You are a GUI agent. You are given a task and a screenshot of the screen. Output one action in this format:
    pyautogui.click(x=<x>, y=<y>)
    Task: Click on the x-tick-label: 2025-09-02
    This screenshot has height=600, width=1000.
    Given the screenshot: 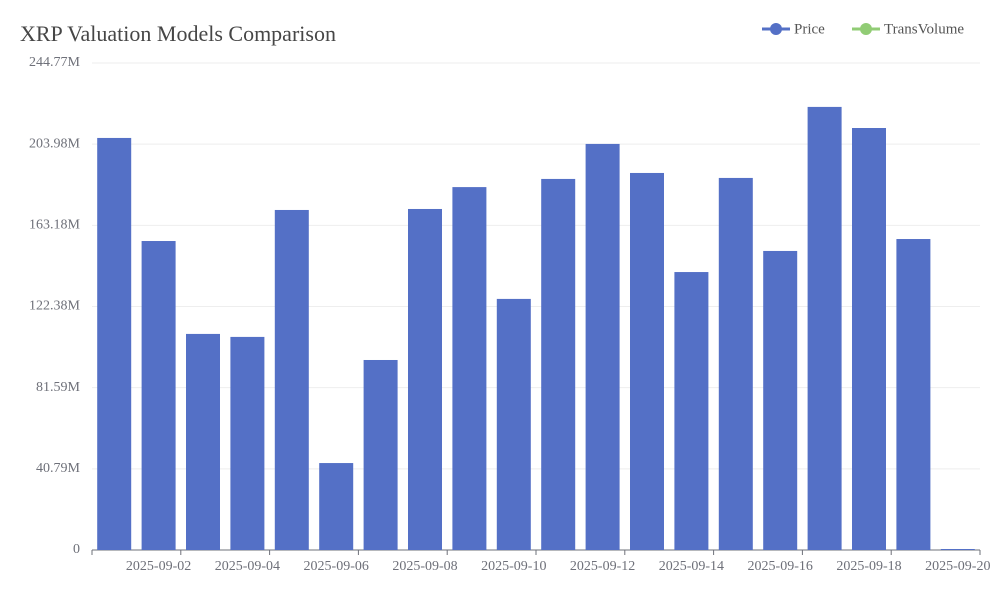 What is the action you would take?
    pyautogui.click(x=158, y=566)
    